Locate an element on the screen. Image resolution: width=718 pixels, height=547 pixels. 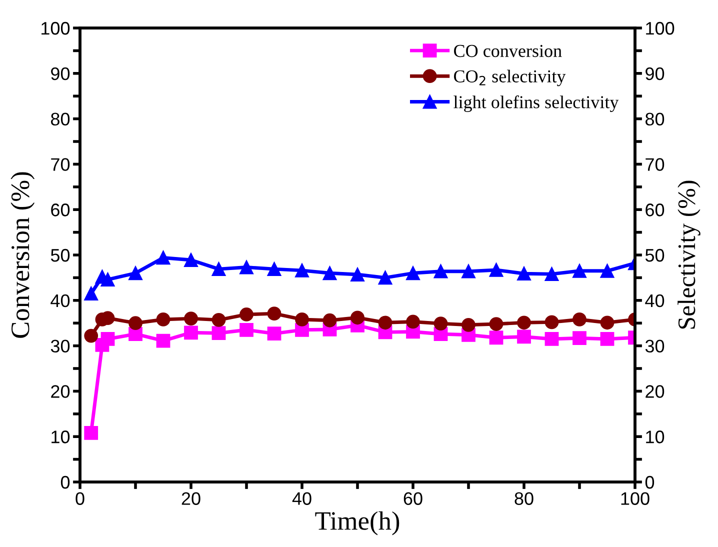
x-tick-label: 100 is located at coordinates (635, 498).